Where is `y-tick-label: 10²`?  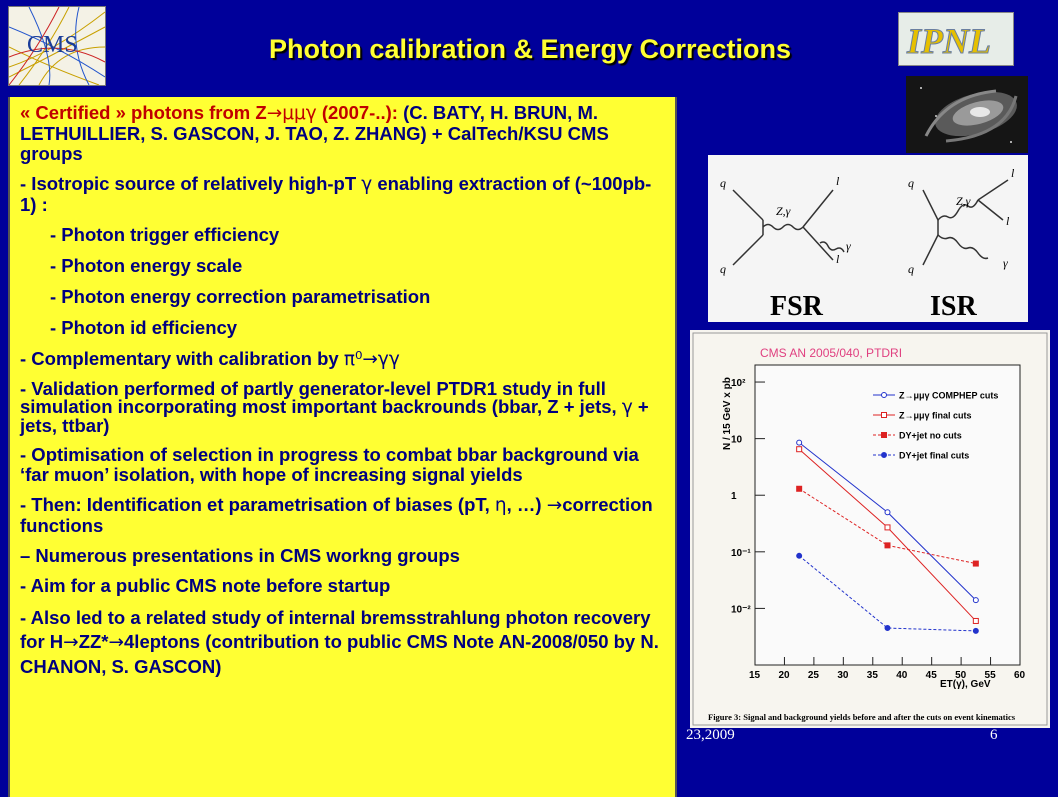
y-tick-label: 10² is located at coordinates (738, 383).